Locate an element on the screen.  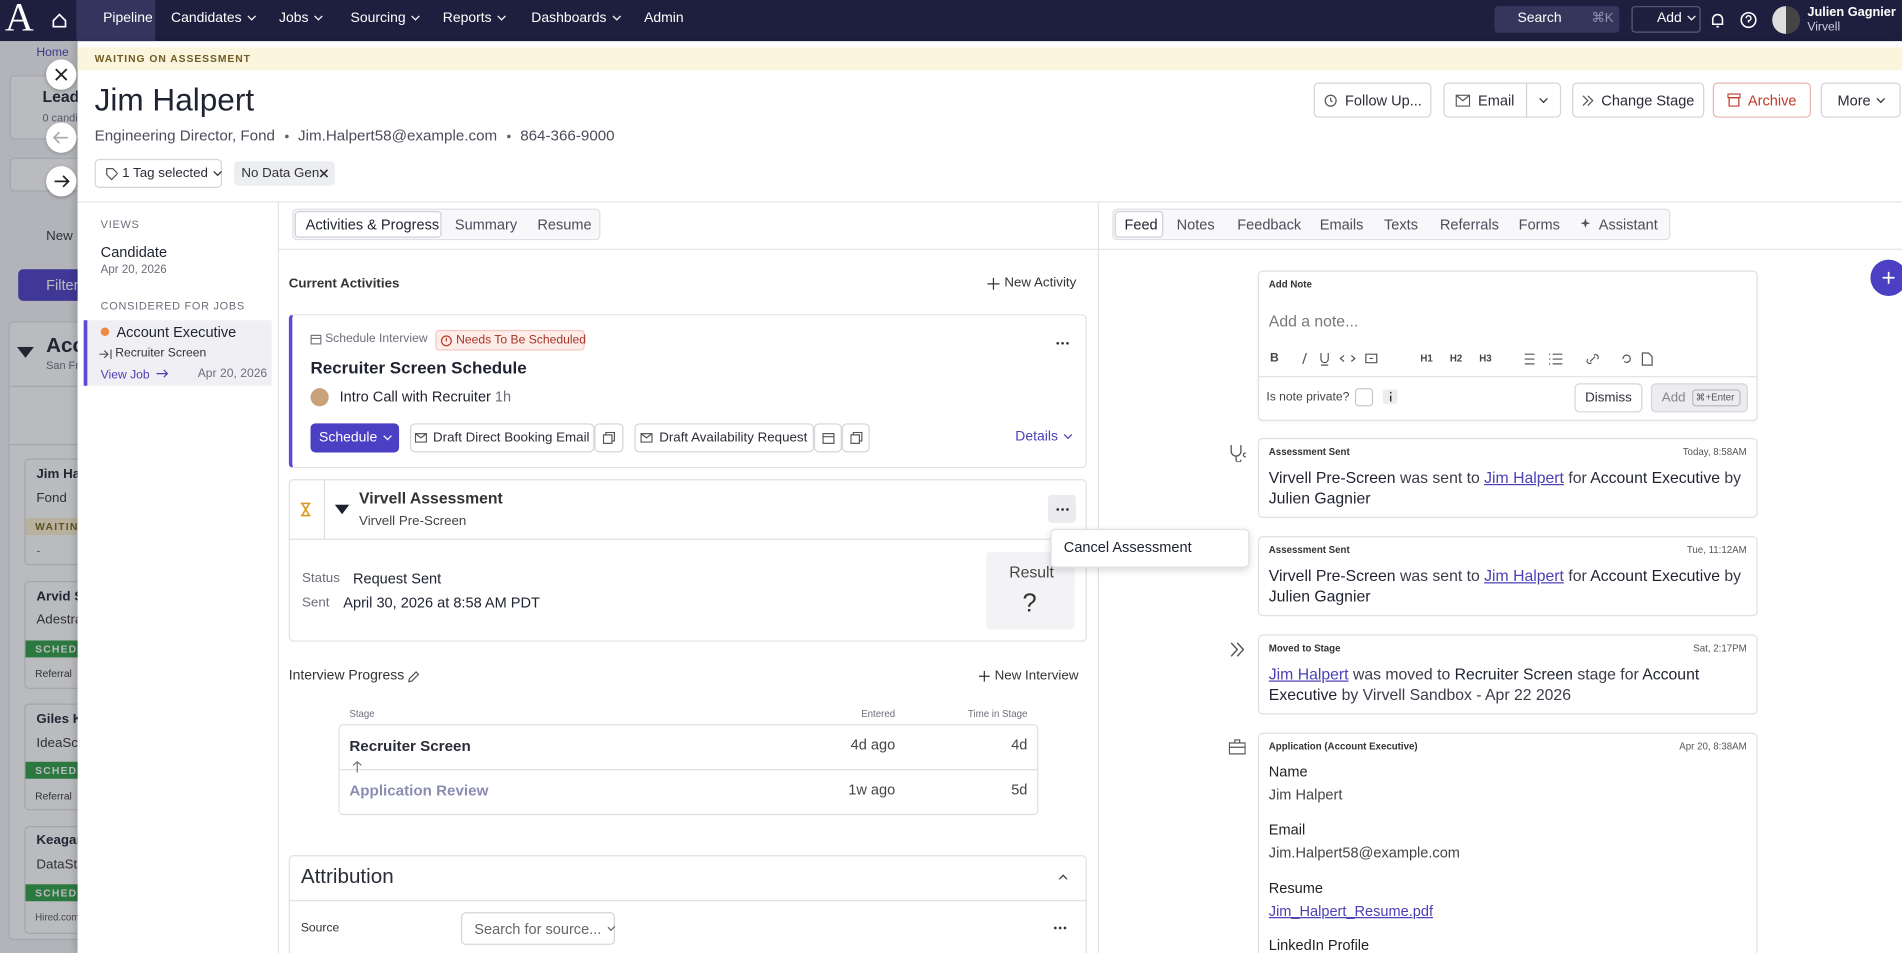
more-button: More is located at coordinates (1860, 100).